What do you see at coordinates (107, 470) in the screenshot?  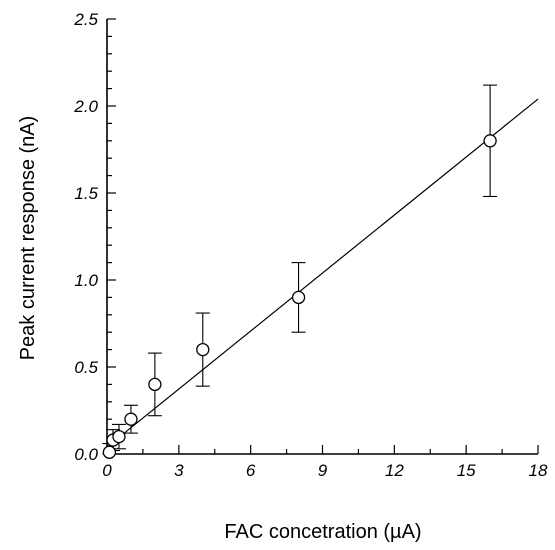 I see `x-tick-label: 0` at bounding box center [107, 470].